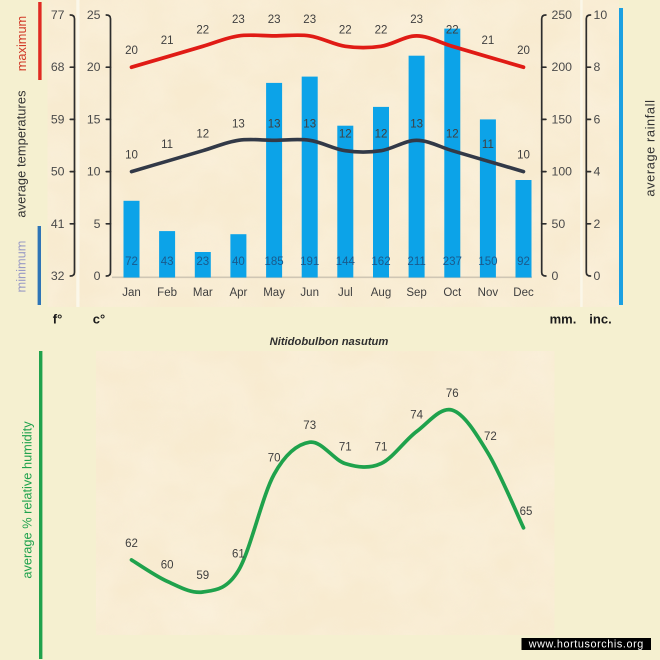  I want to click on svg-text: Feb, so click(167, 293).